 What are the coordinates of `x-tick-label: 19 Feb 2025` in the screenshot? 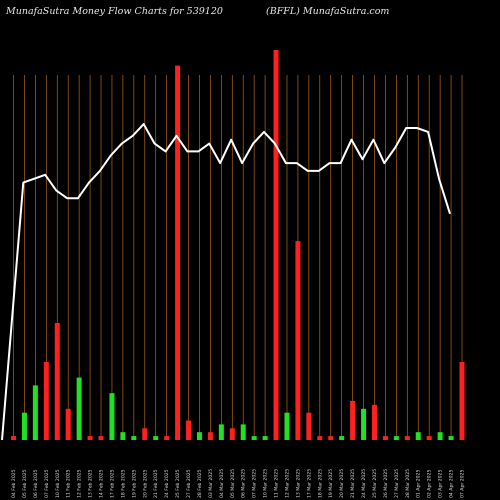 It's located at (134, 483).